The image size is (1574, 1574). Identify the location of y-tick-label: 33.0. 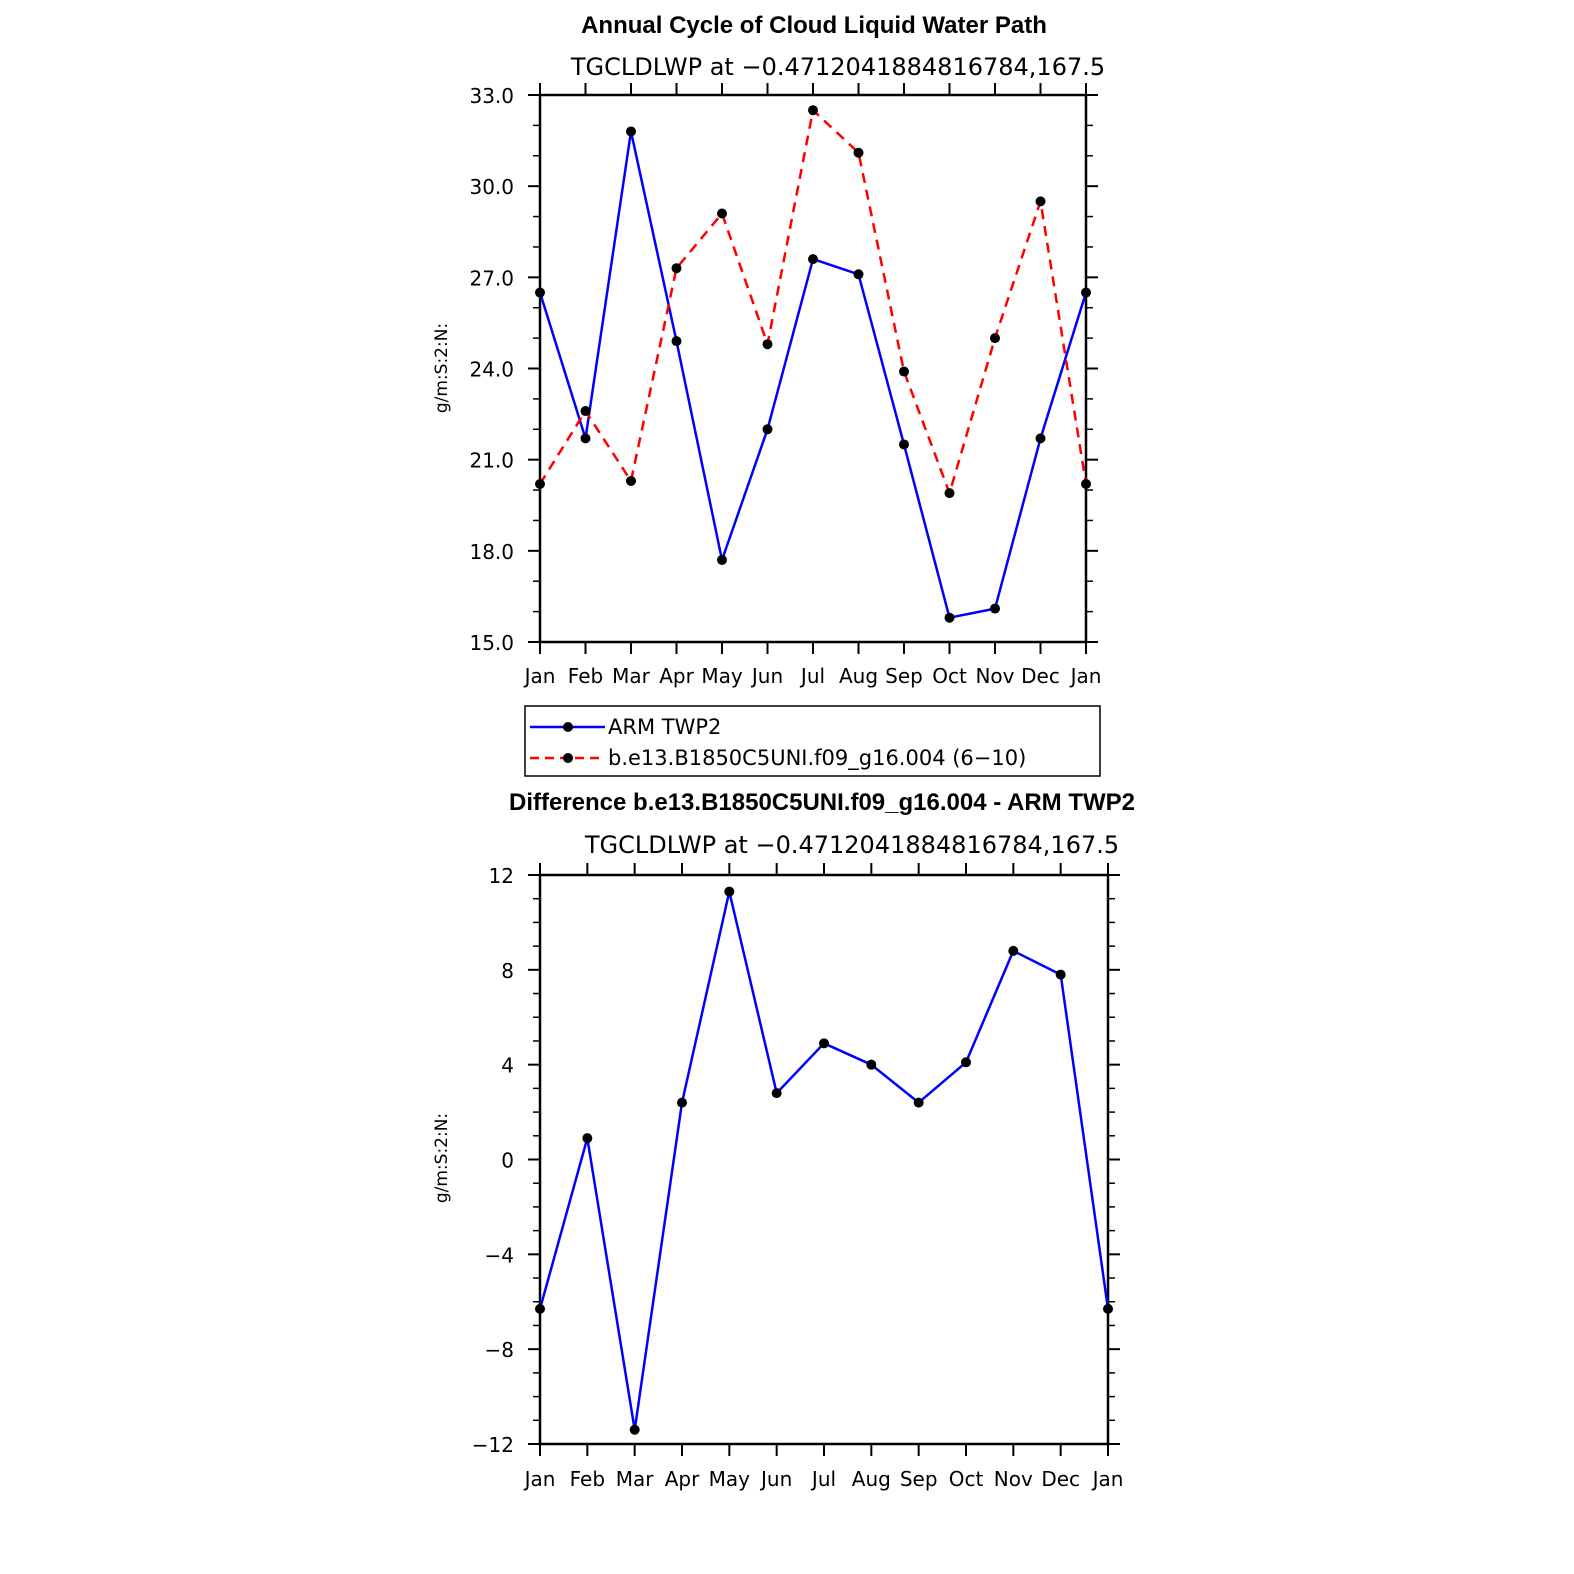
(491, 96).